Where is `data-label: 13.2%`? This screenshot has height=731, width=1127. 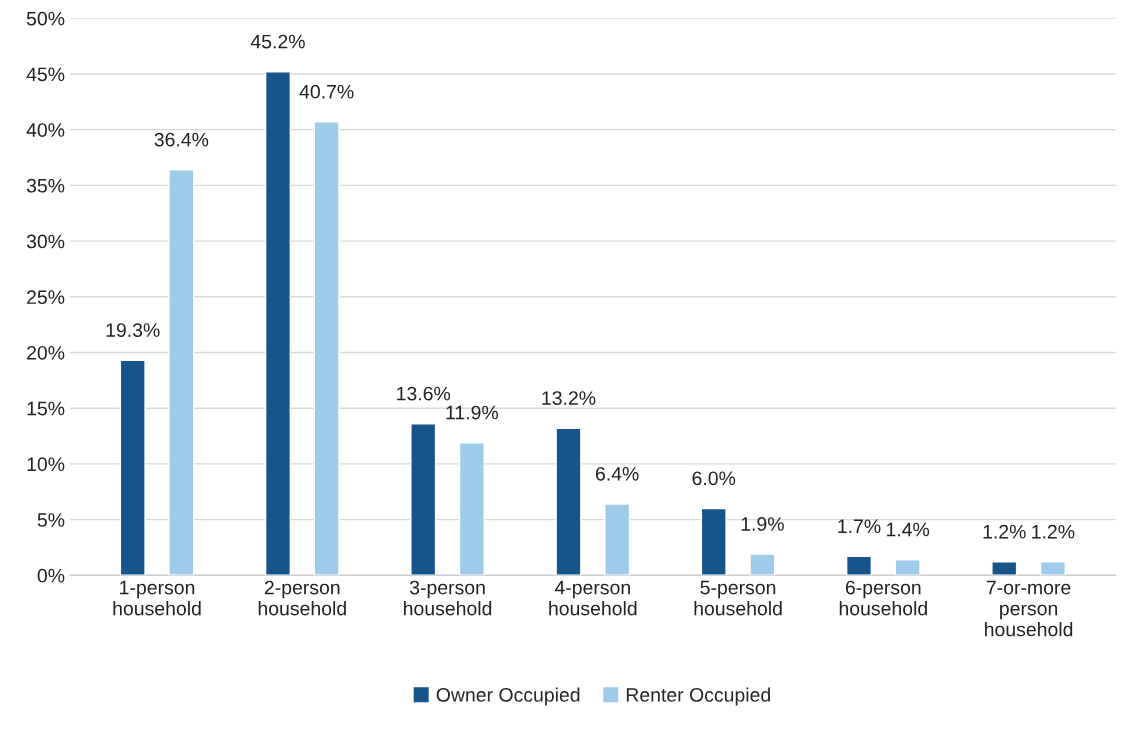 data-label: 13.2% is located at coordinates (569, 398).